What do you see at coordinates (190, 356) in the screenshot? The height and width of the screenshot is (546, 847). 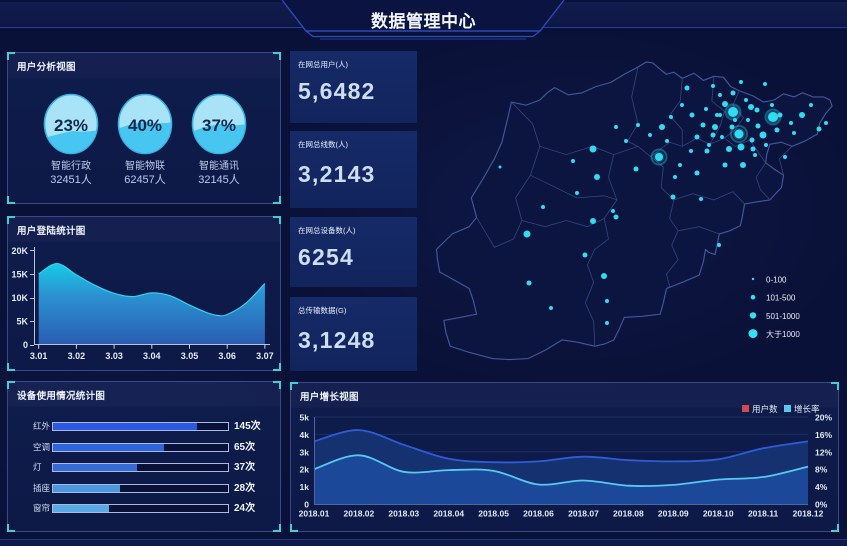 I see `svg-text: 3.05` at bounding box center [190, 356].